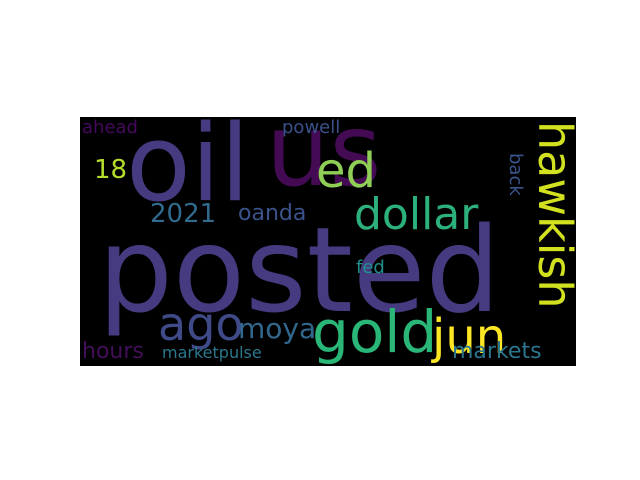 Image resolution: width=640 pixels, height=480 pixels. Describe the element at coordinates (113, 351) in the screenshot. I see `word-hours: hours` at that location.